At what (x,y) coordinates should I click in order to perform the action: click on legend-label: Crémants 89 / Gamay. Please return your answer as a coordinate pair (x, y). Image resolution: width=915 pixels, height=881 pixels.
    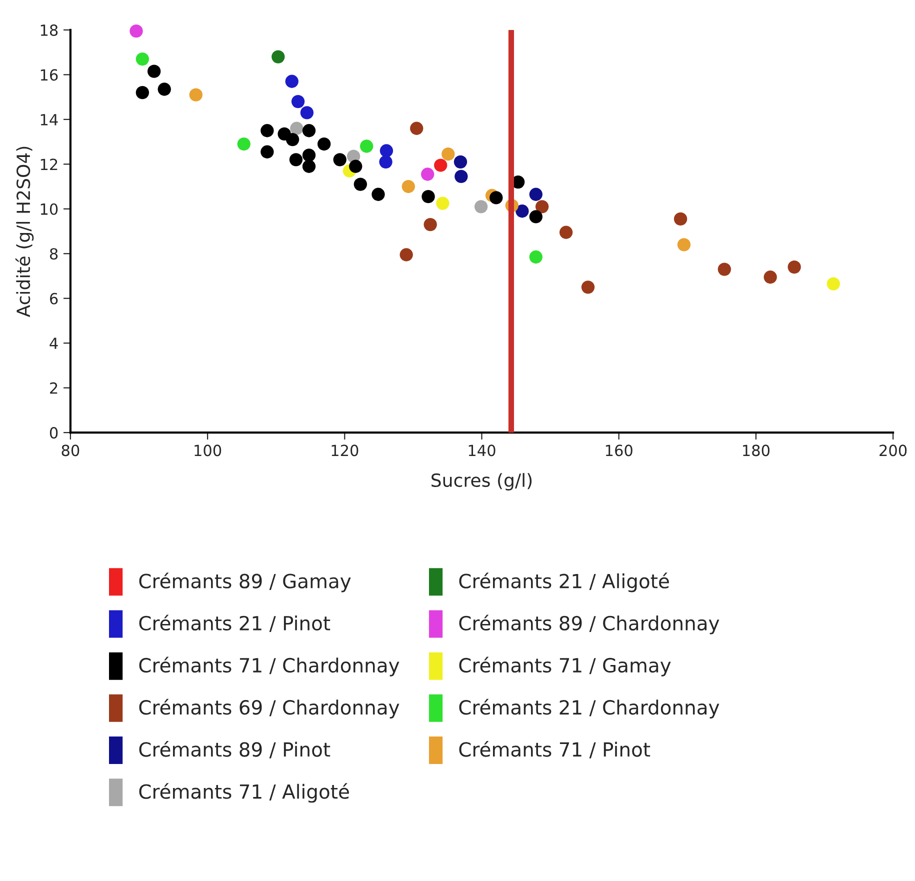
    Looking at the image, I should click on (245, 582).